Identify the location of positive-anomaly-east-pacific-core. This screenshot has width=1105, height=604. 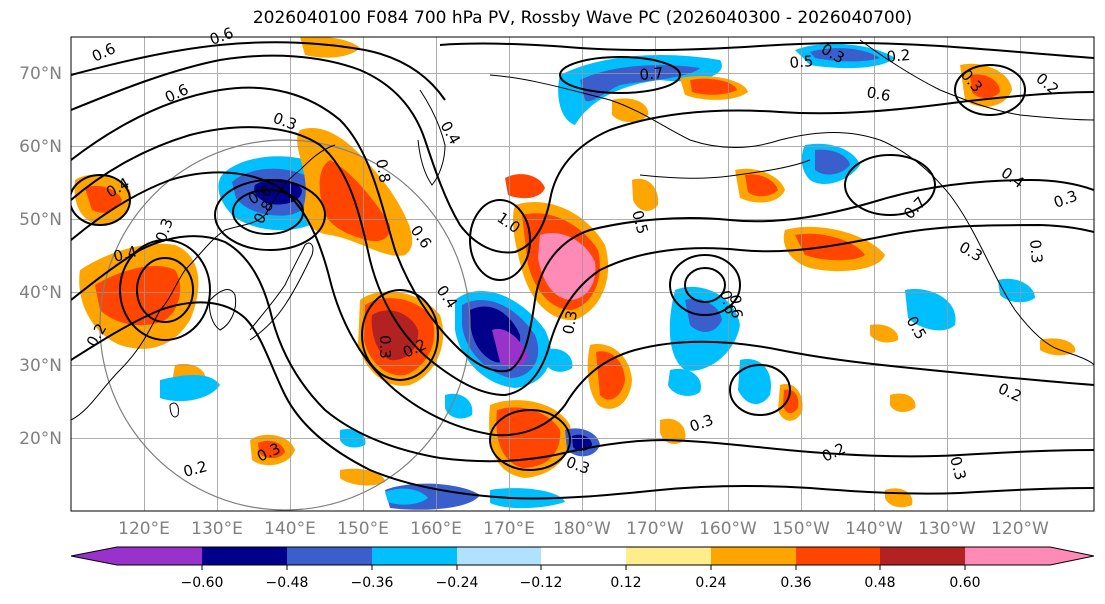
(791, 401).